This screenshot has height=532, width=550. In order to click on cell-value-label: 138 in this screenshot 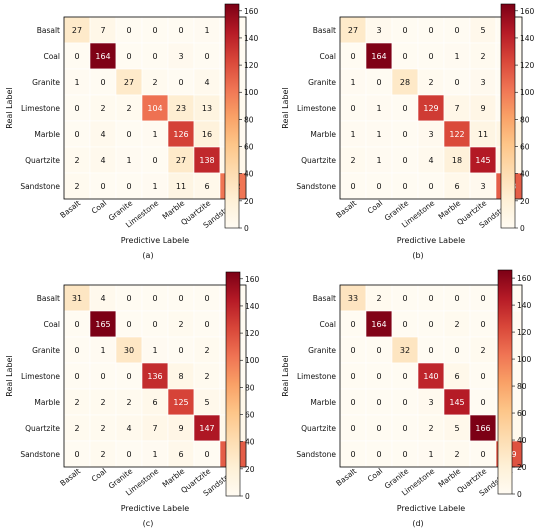, I will do `click(206, 160)`.